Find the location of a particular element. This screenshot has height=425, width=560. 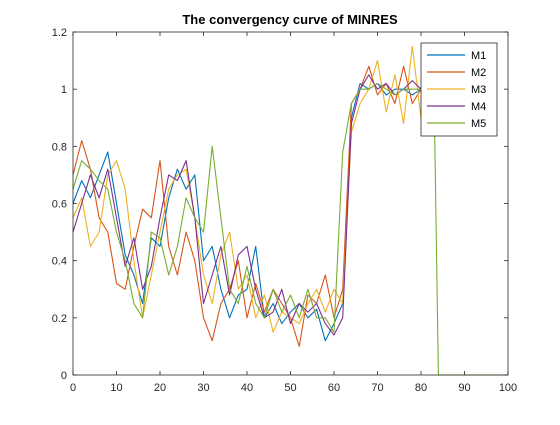

x-tick-label: 20 is located at coordinates (160, 388).